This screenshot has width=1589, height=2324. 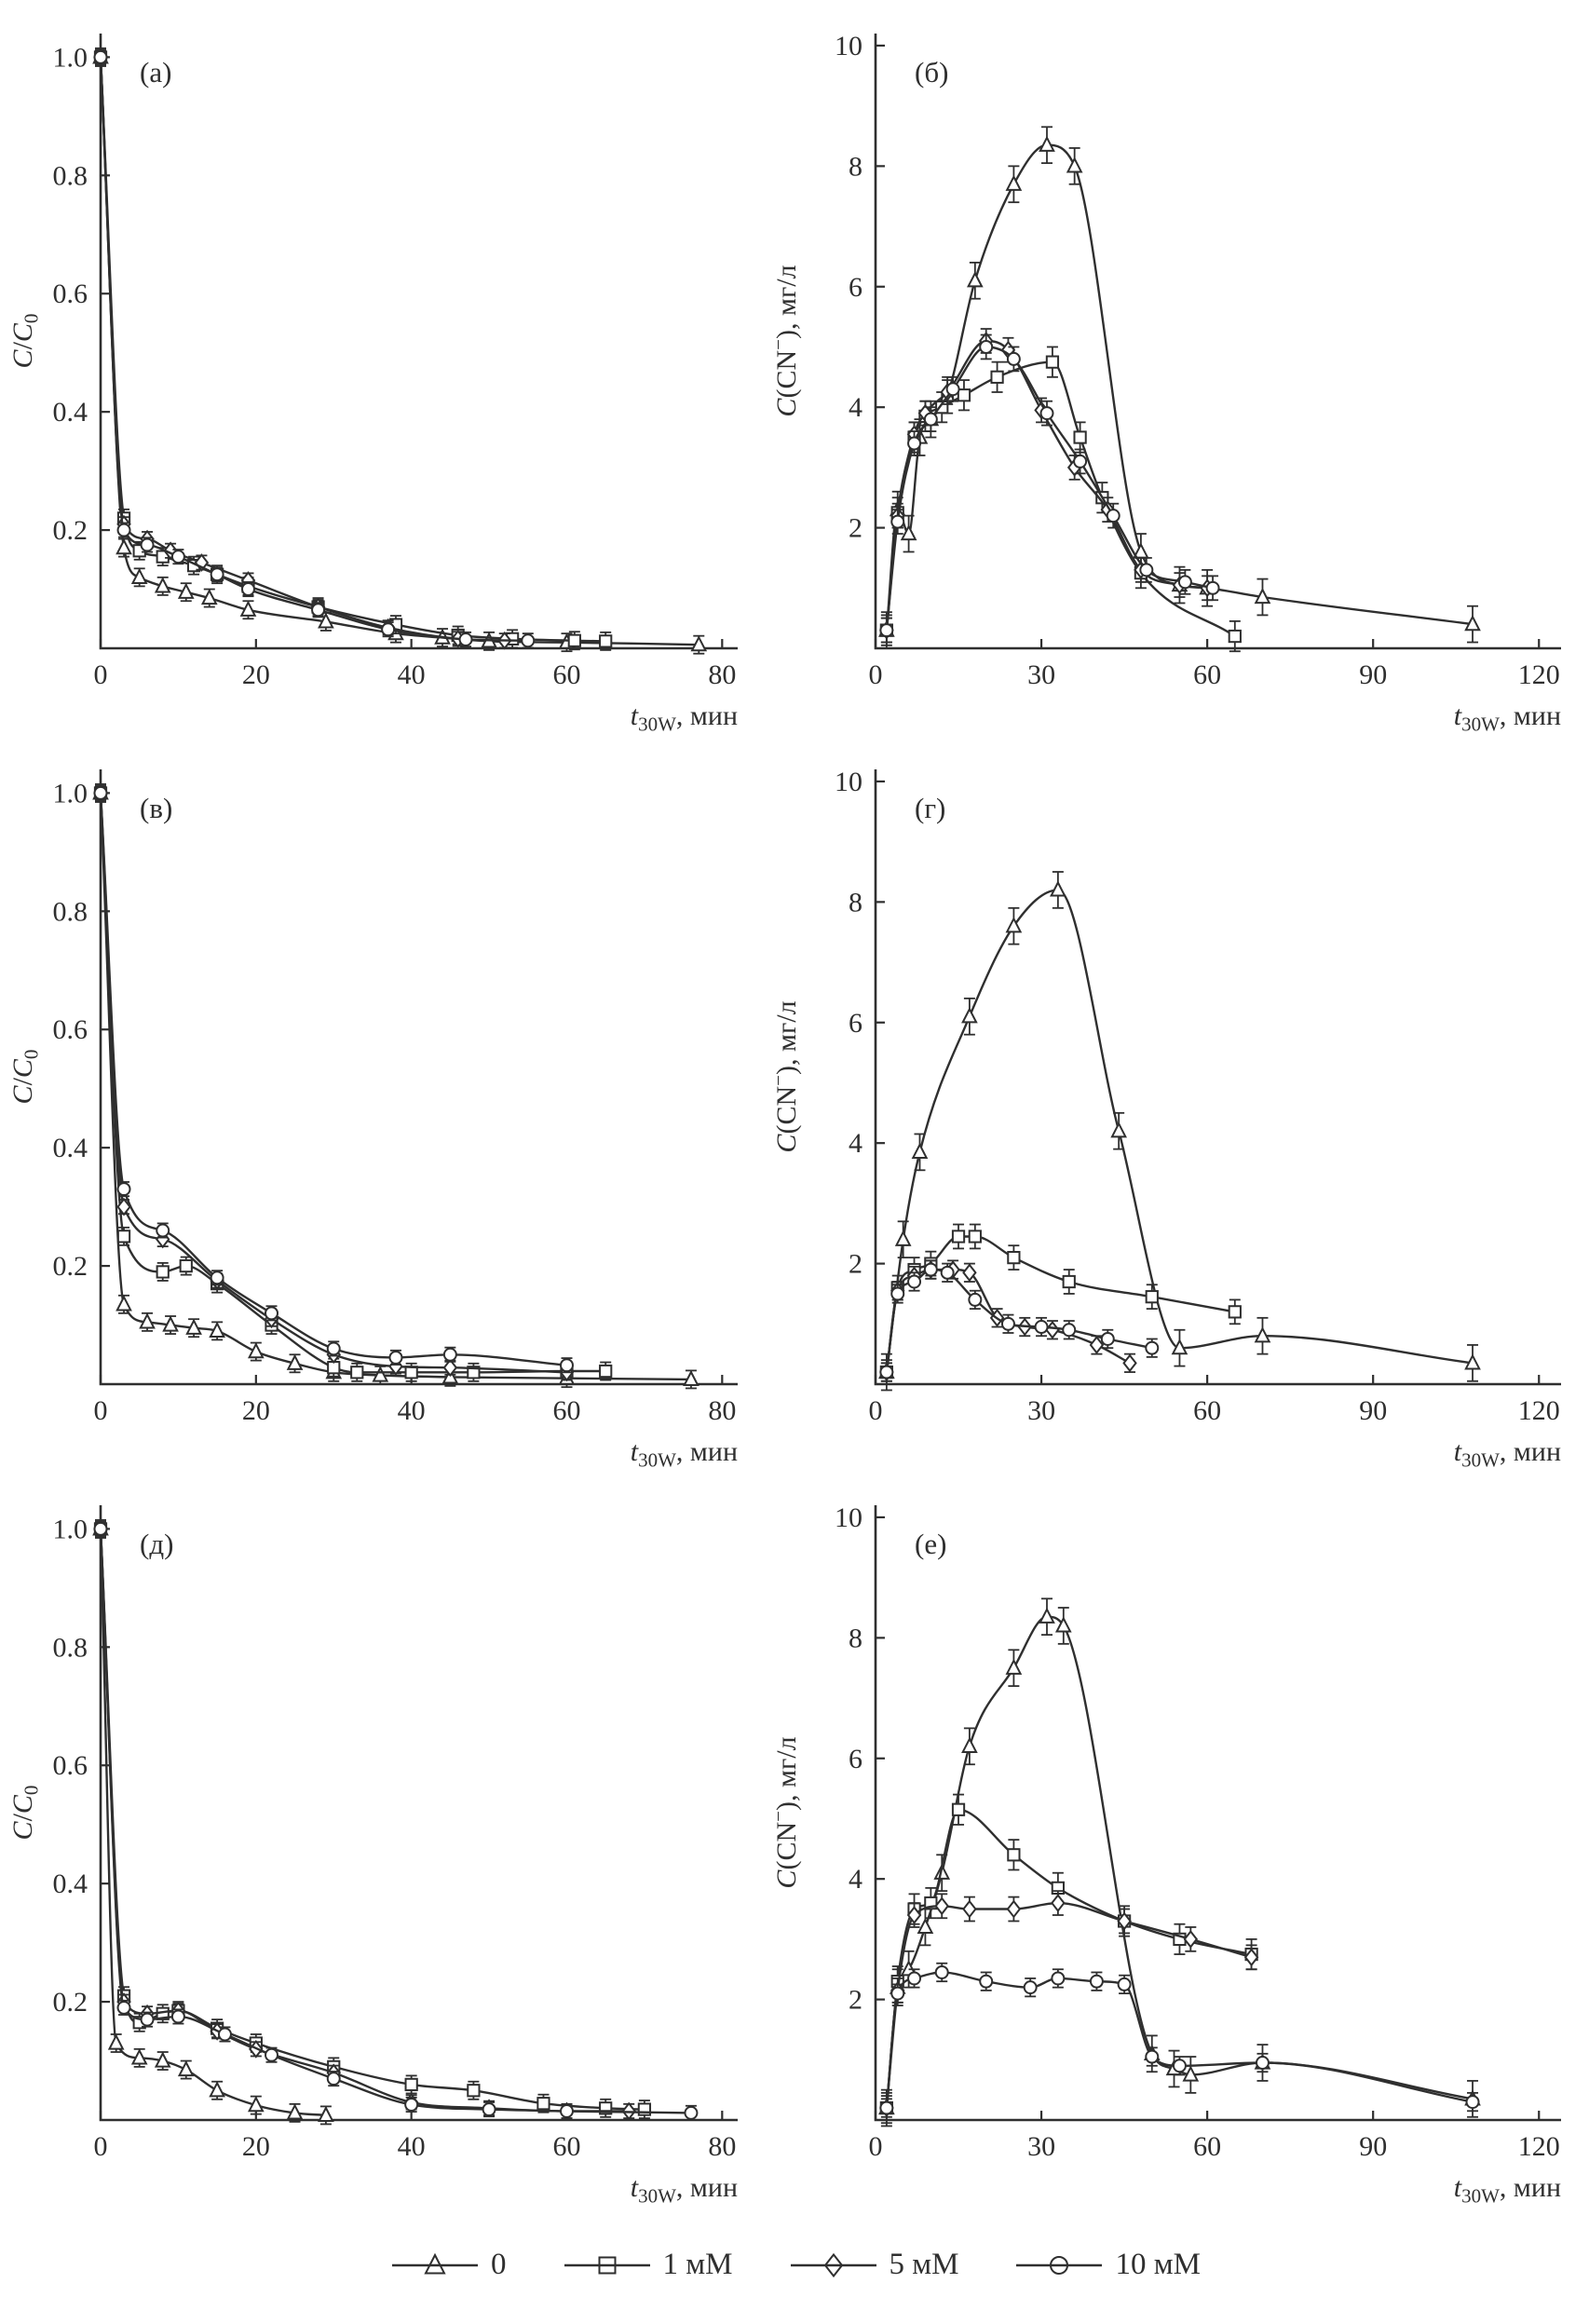 I want to click on circle-marker-icon, so click(x=1060, y=2265).